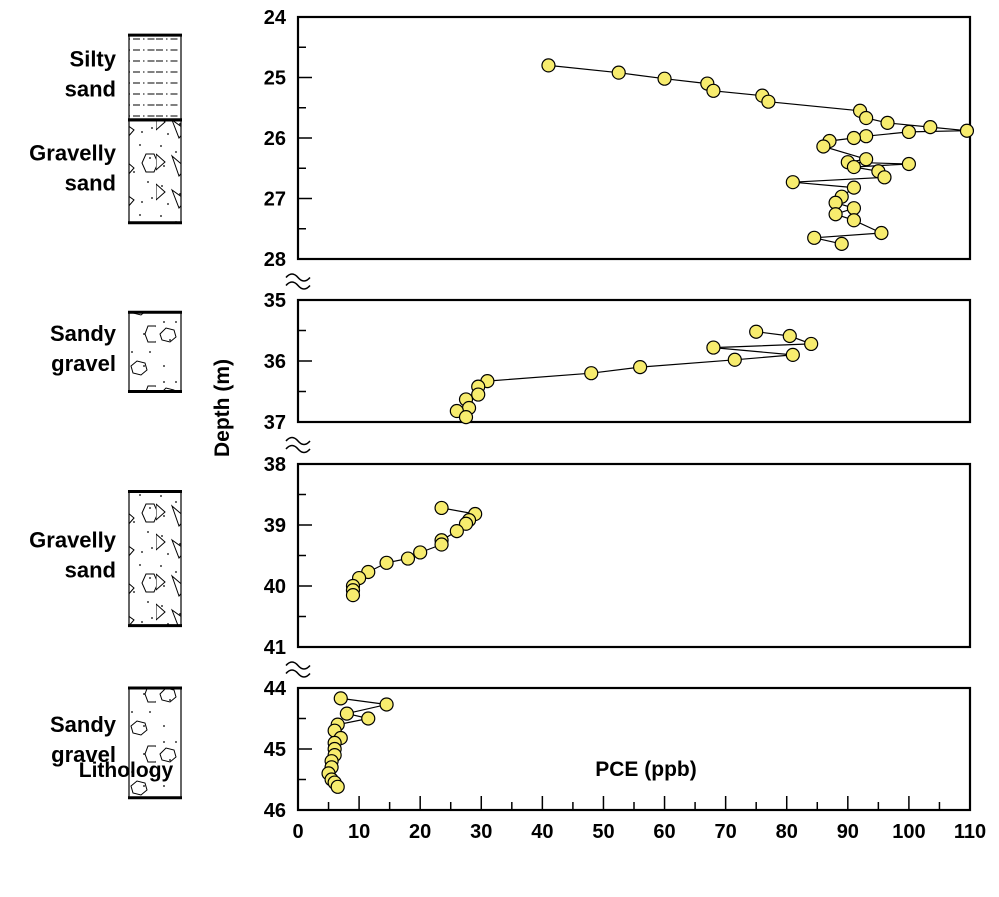 The width and height of the screenshot is (999, 897). I want to click on lithology-unit: Silty sand, so click(123, 77).